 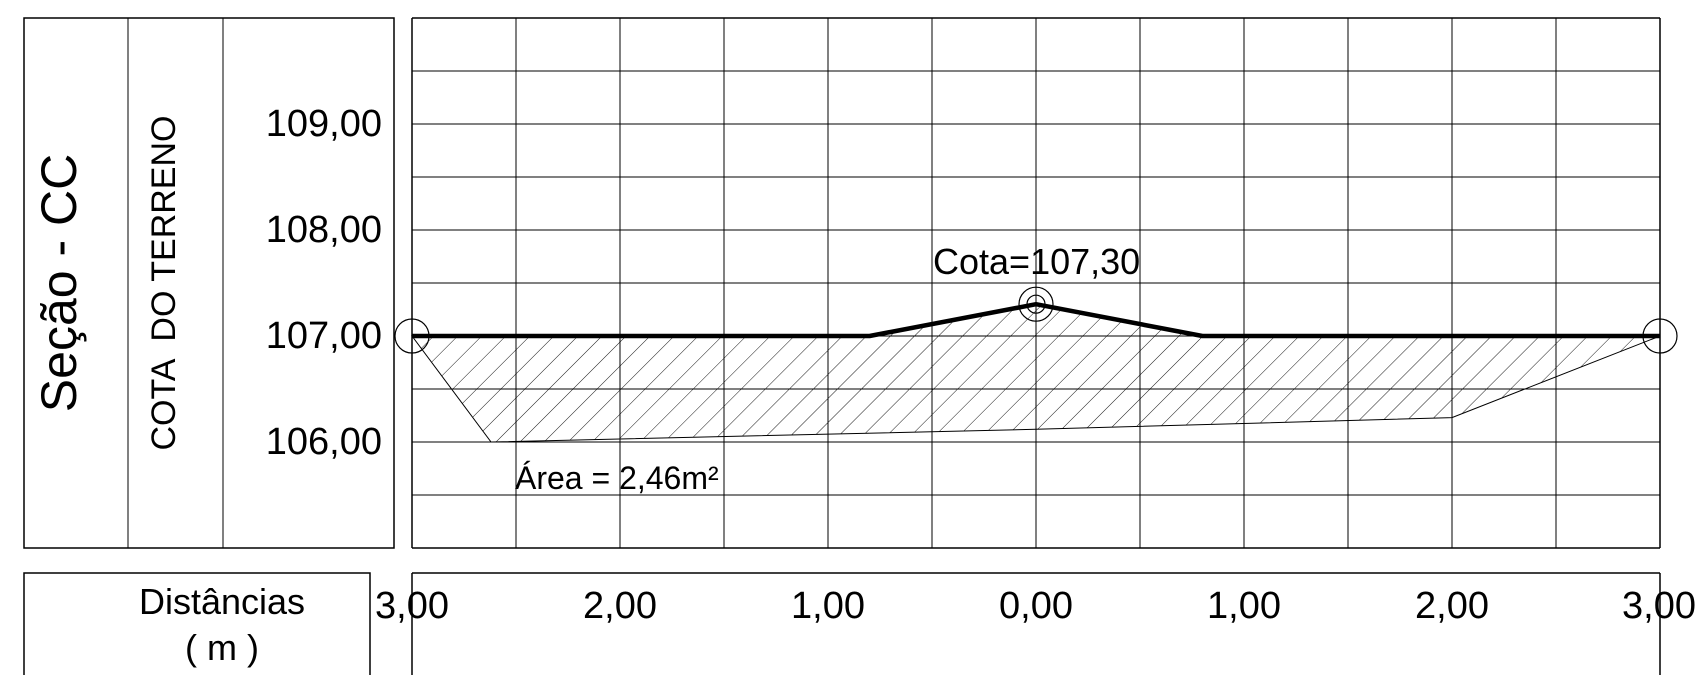 I want to click on distance-header-line2: ( m ), so click(x=222, y=647).